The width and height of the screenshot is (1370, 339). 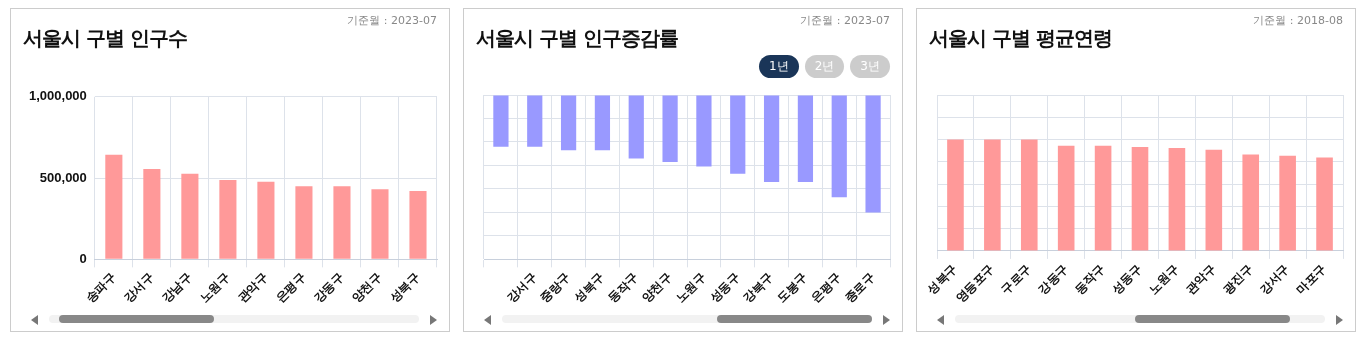 What do you see at coordinates (105, 38) in the screenshot?
I see `chart-title: 서울시 구별 인구수` at bounding box center [105, 38].